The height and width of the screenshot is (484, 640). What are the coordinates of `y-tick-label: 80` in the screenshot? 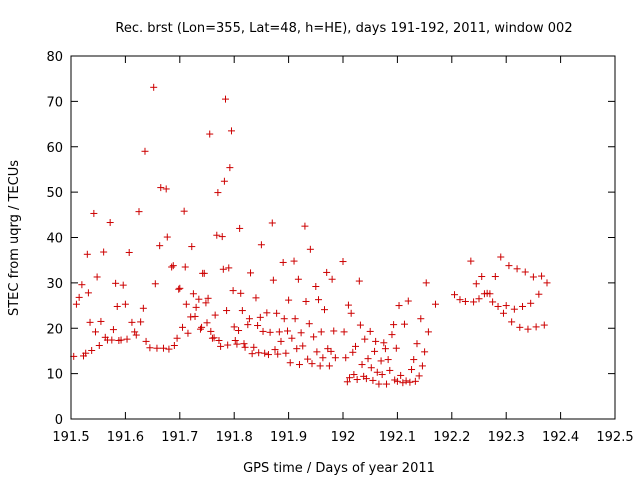 It's located at (54, 57).